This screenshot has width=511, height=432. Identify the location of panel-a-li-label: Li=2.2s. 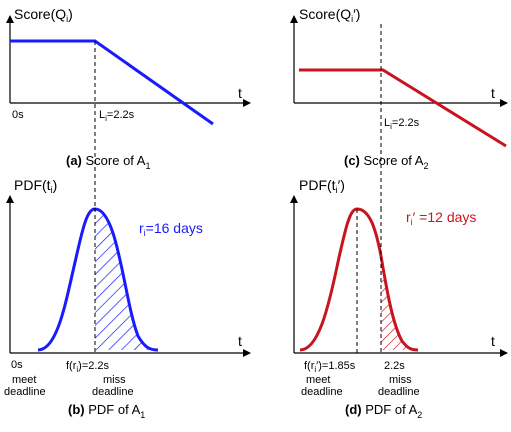
(117, 116).